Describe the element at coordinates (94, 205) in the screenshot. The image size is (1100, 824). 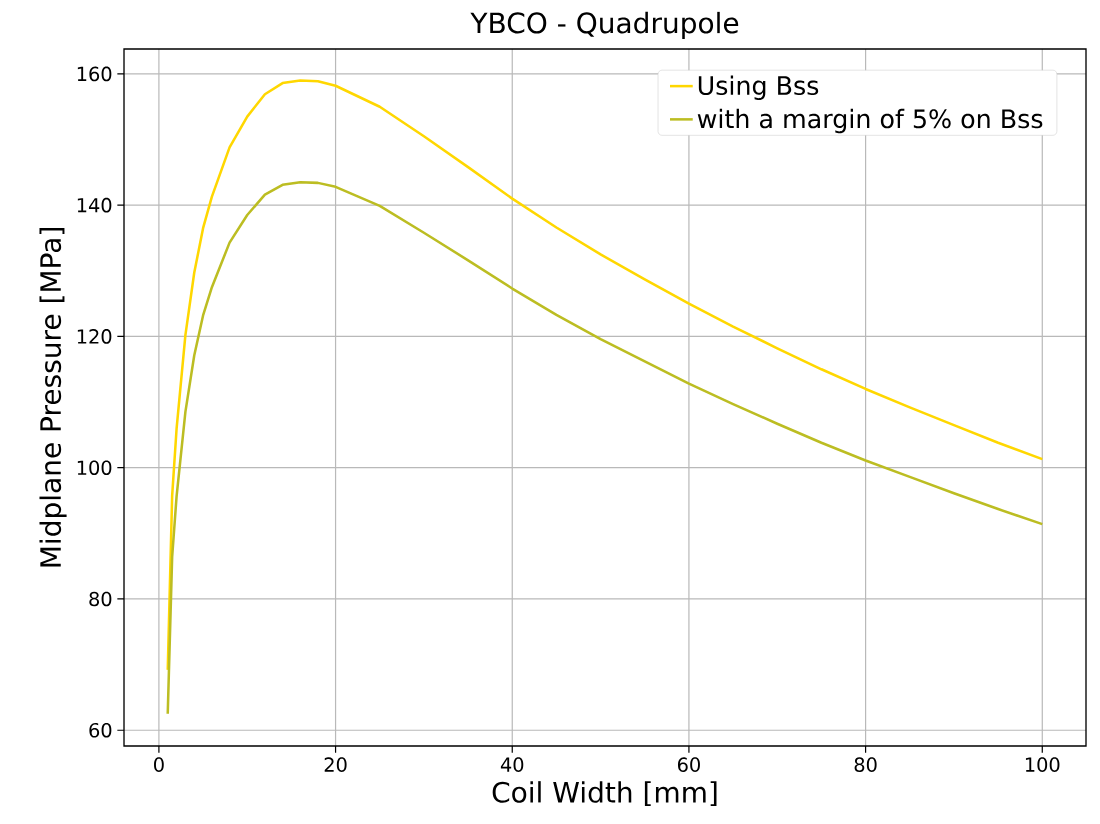
I see `y-tick-label: 140` at that location.